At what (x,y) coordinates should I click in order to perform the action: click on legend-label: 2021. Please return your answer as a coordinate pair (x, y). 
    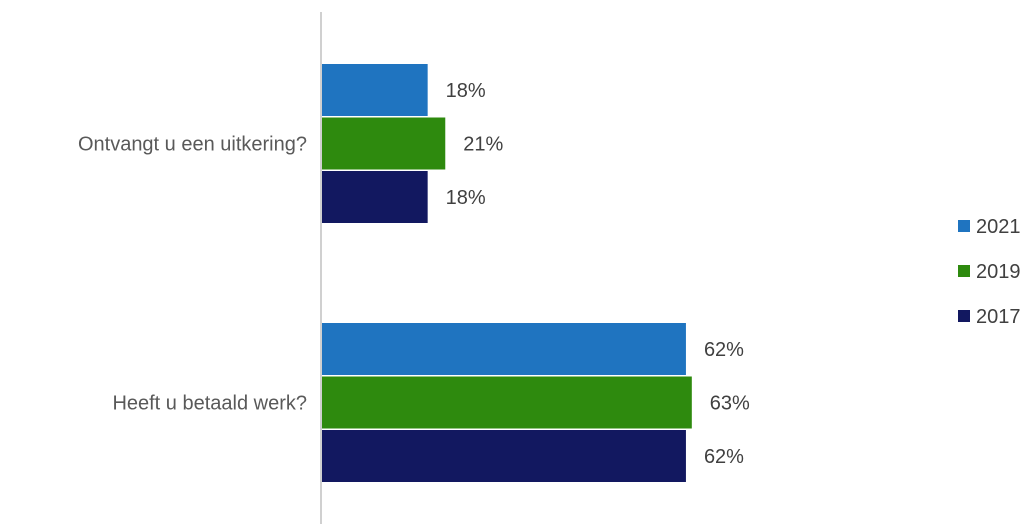
    Looking at the image, I should click on (998, 227).